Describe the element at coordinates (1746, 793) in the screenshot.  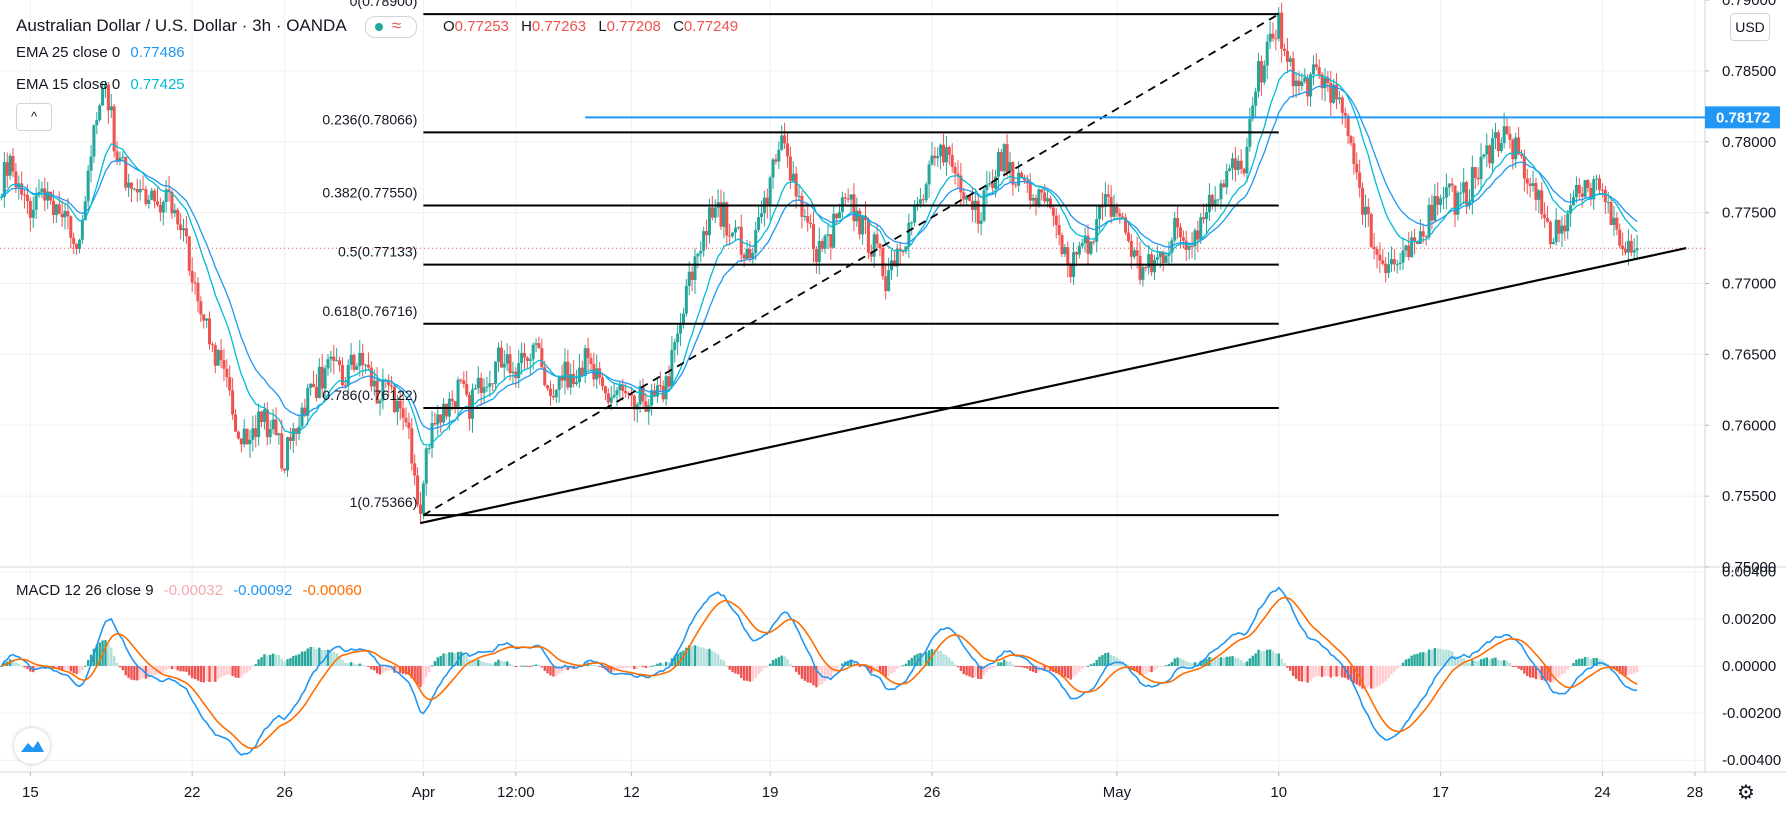
I see `gear-icon: ⚙` at that location.